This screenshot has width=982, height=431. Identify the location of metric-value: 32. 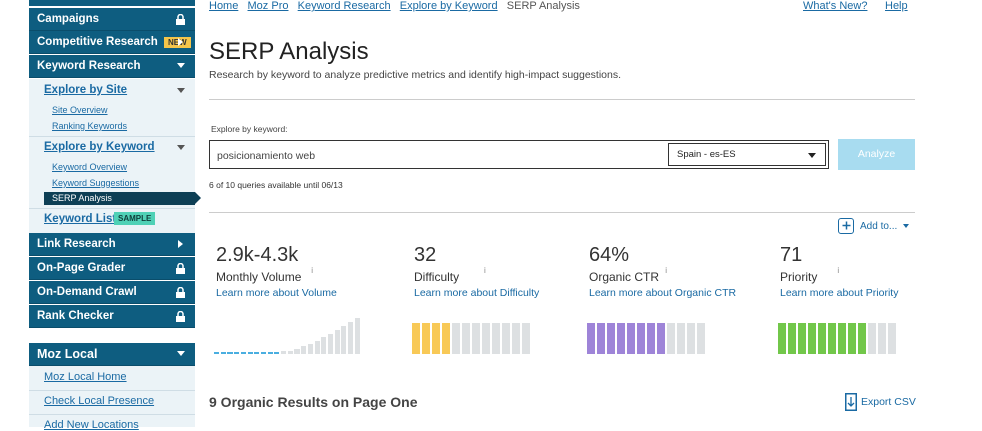
(425, 255).